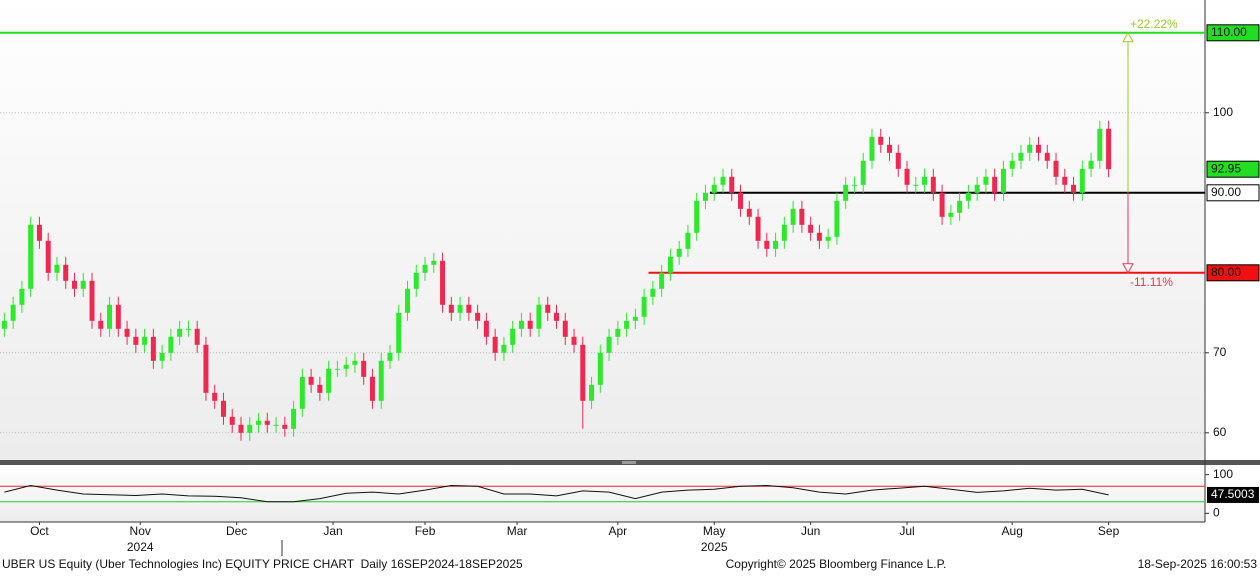 The height and width of the screenshot is (579, 1260). What do you see at coordinates (140, 531) in the screenshot?
I see `x-tick-label: Nov` at bounding box center [140, 531].